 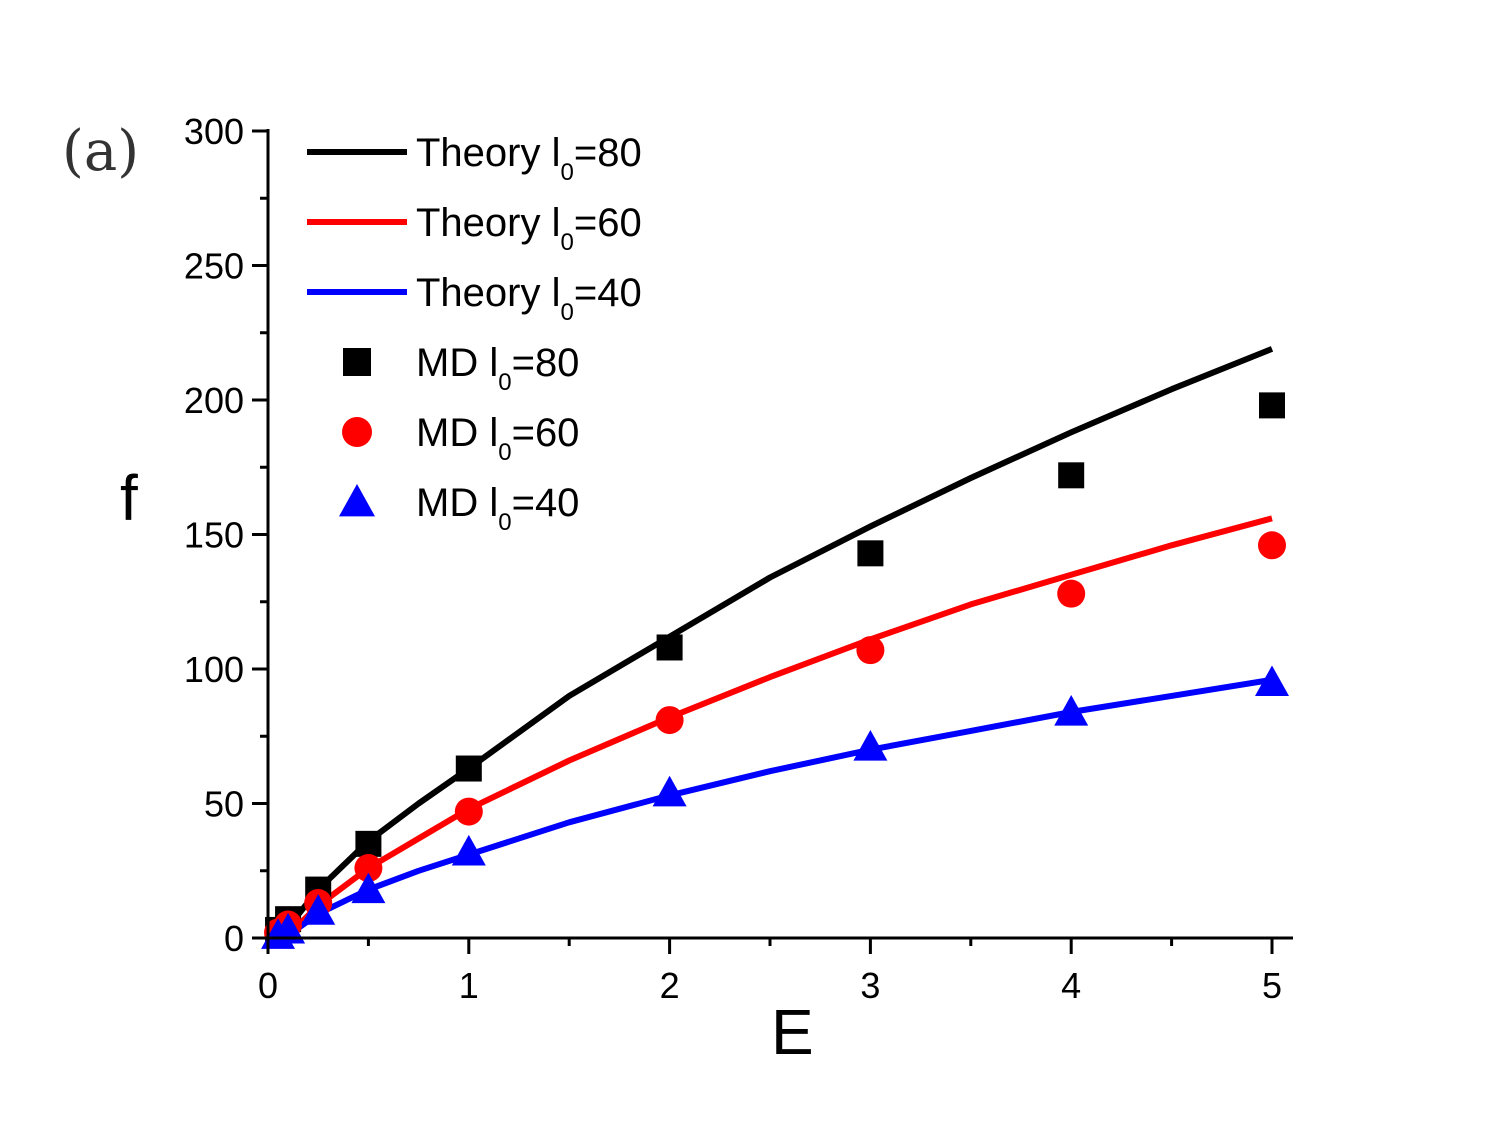 I want to click on x-axis-label: E, so click(x=792, y=1032).